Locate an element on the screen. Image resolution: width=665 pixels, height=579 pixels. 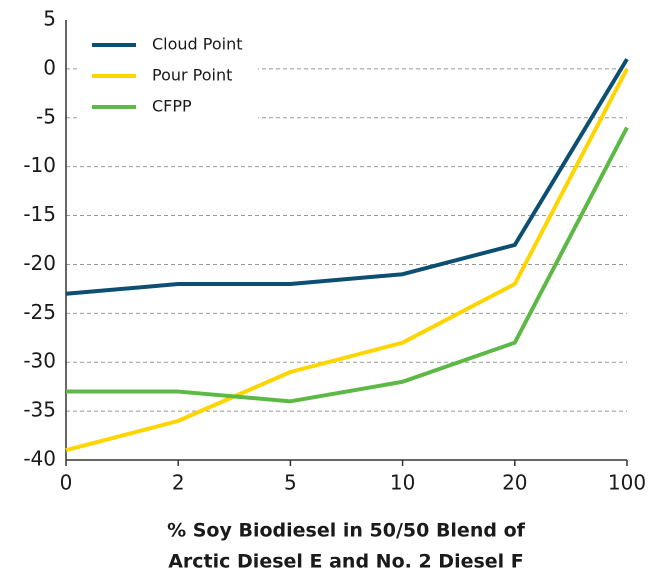
x-tick-label: 0 is located at coordinates (66, 483).